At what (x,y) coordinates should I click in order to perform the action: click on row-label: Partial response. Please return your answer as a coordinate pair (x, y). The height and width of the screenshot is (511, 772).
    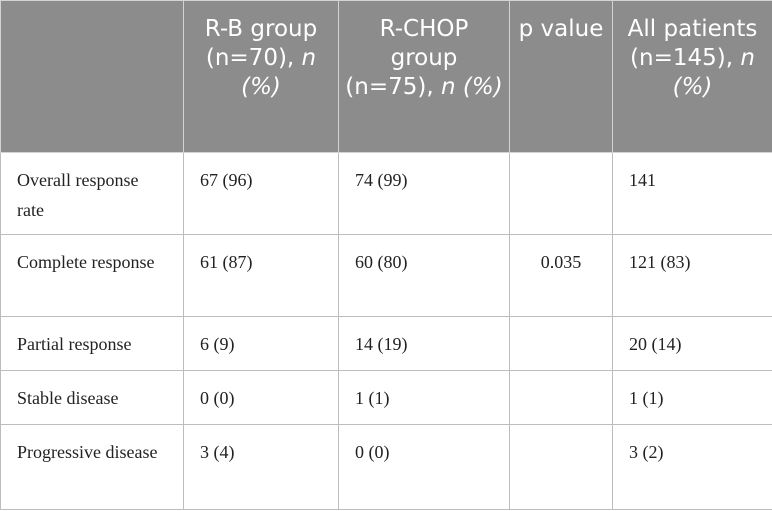
    Looking at the image, I should click on (92, 343).